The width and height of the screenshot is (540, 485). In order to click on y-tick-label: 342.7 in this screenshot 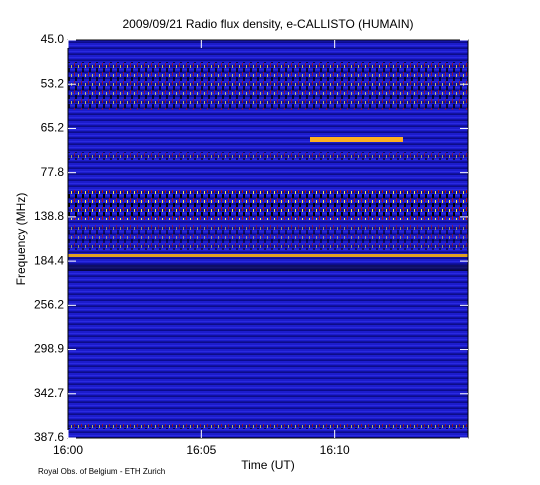, I will do `click(49, 393)`.